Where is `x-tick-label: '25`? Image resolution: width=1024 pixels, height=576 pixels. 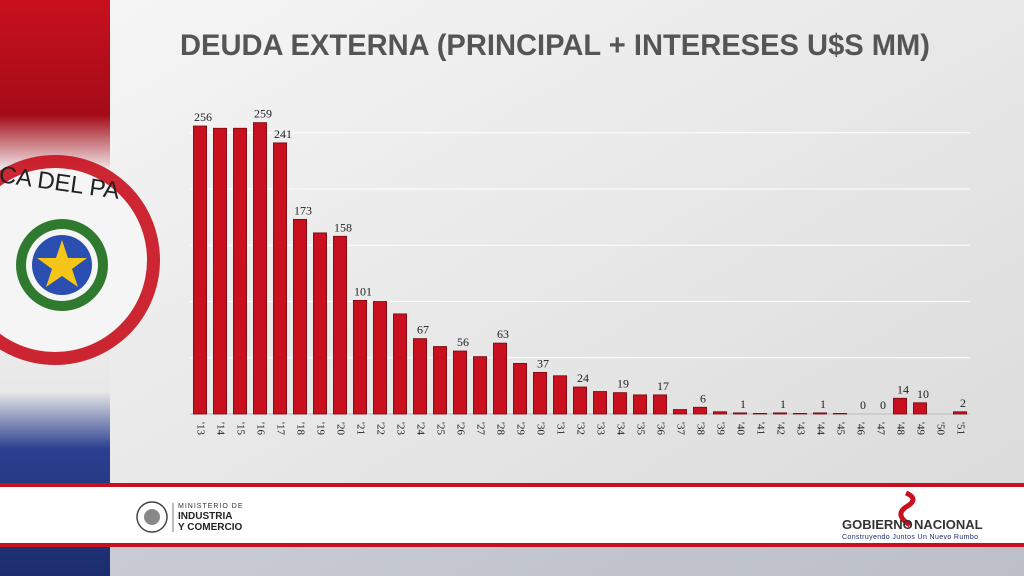 x-tick-label: '25 is located at coordinates (440, 428).